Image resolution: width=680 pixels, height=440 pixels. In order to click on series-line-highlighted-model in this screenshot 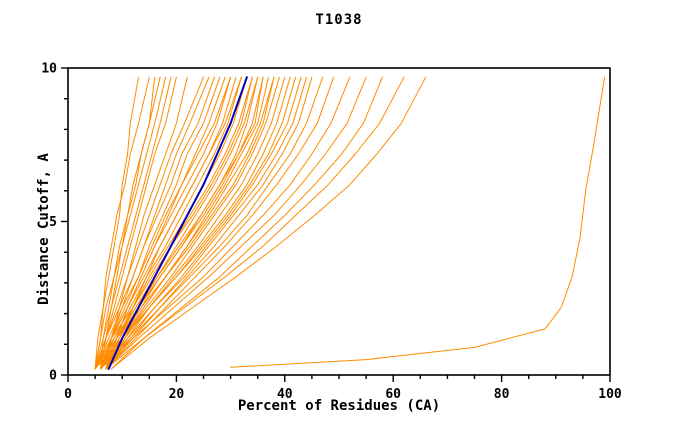, I will do `click(177, 223)`.